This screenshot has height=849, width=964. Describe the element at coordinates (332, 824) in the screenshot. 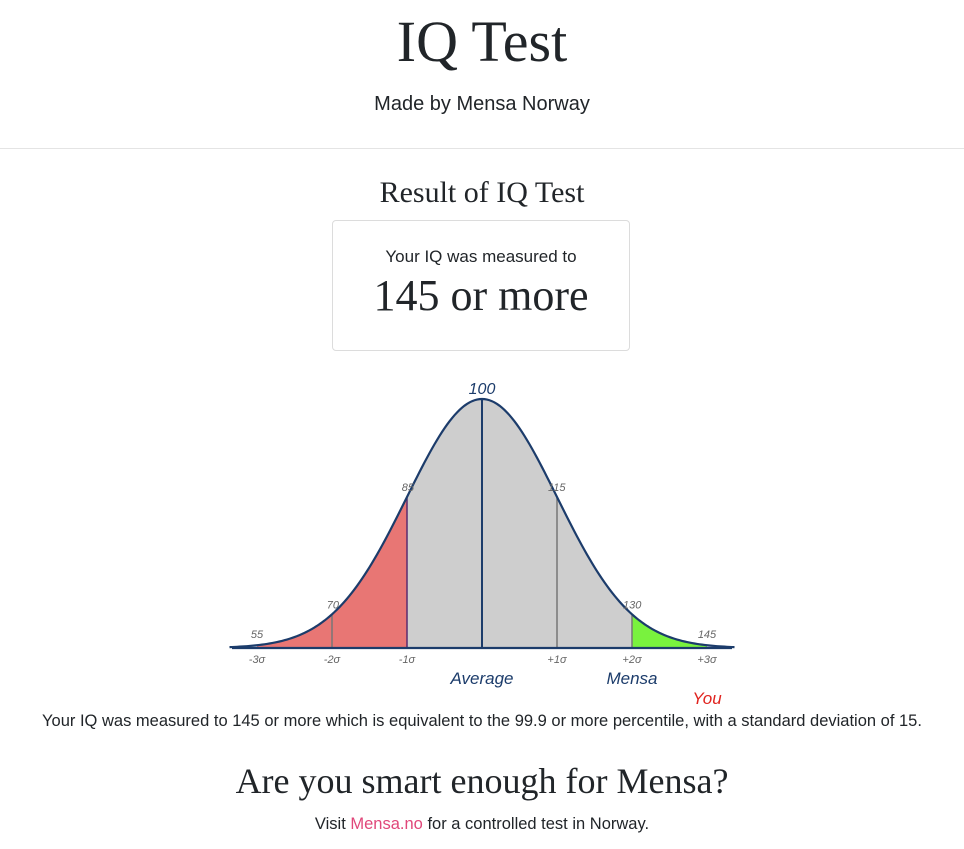

I see `cta-prefix: Visit` at that location.